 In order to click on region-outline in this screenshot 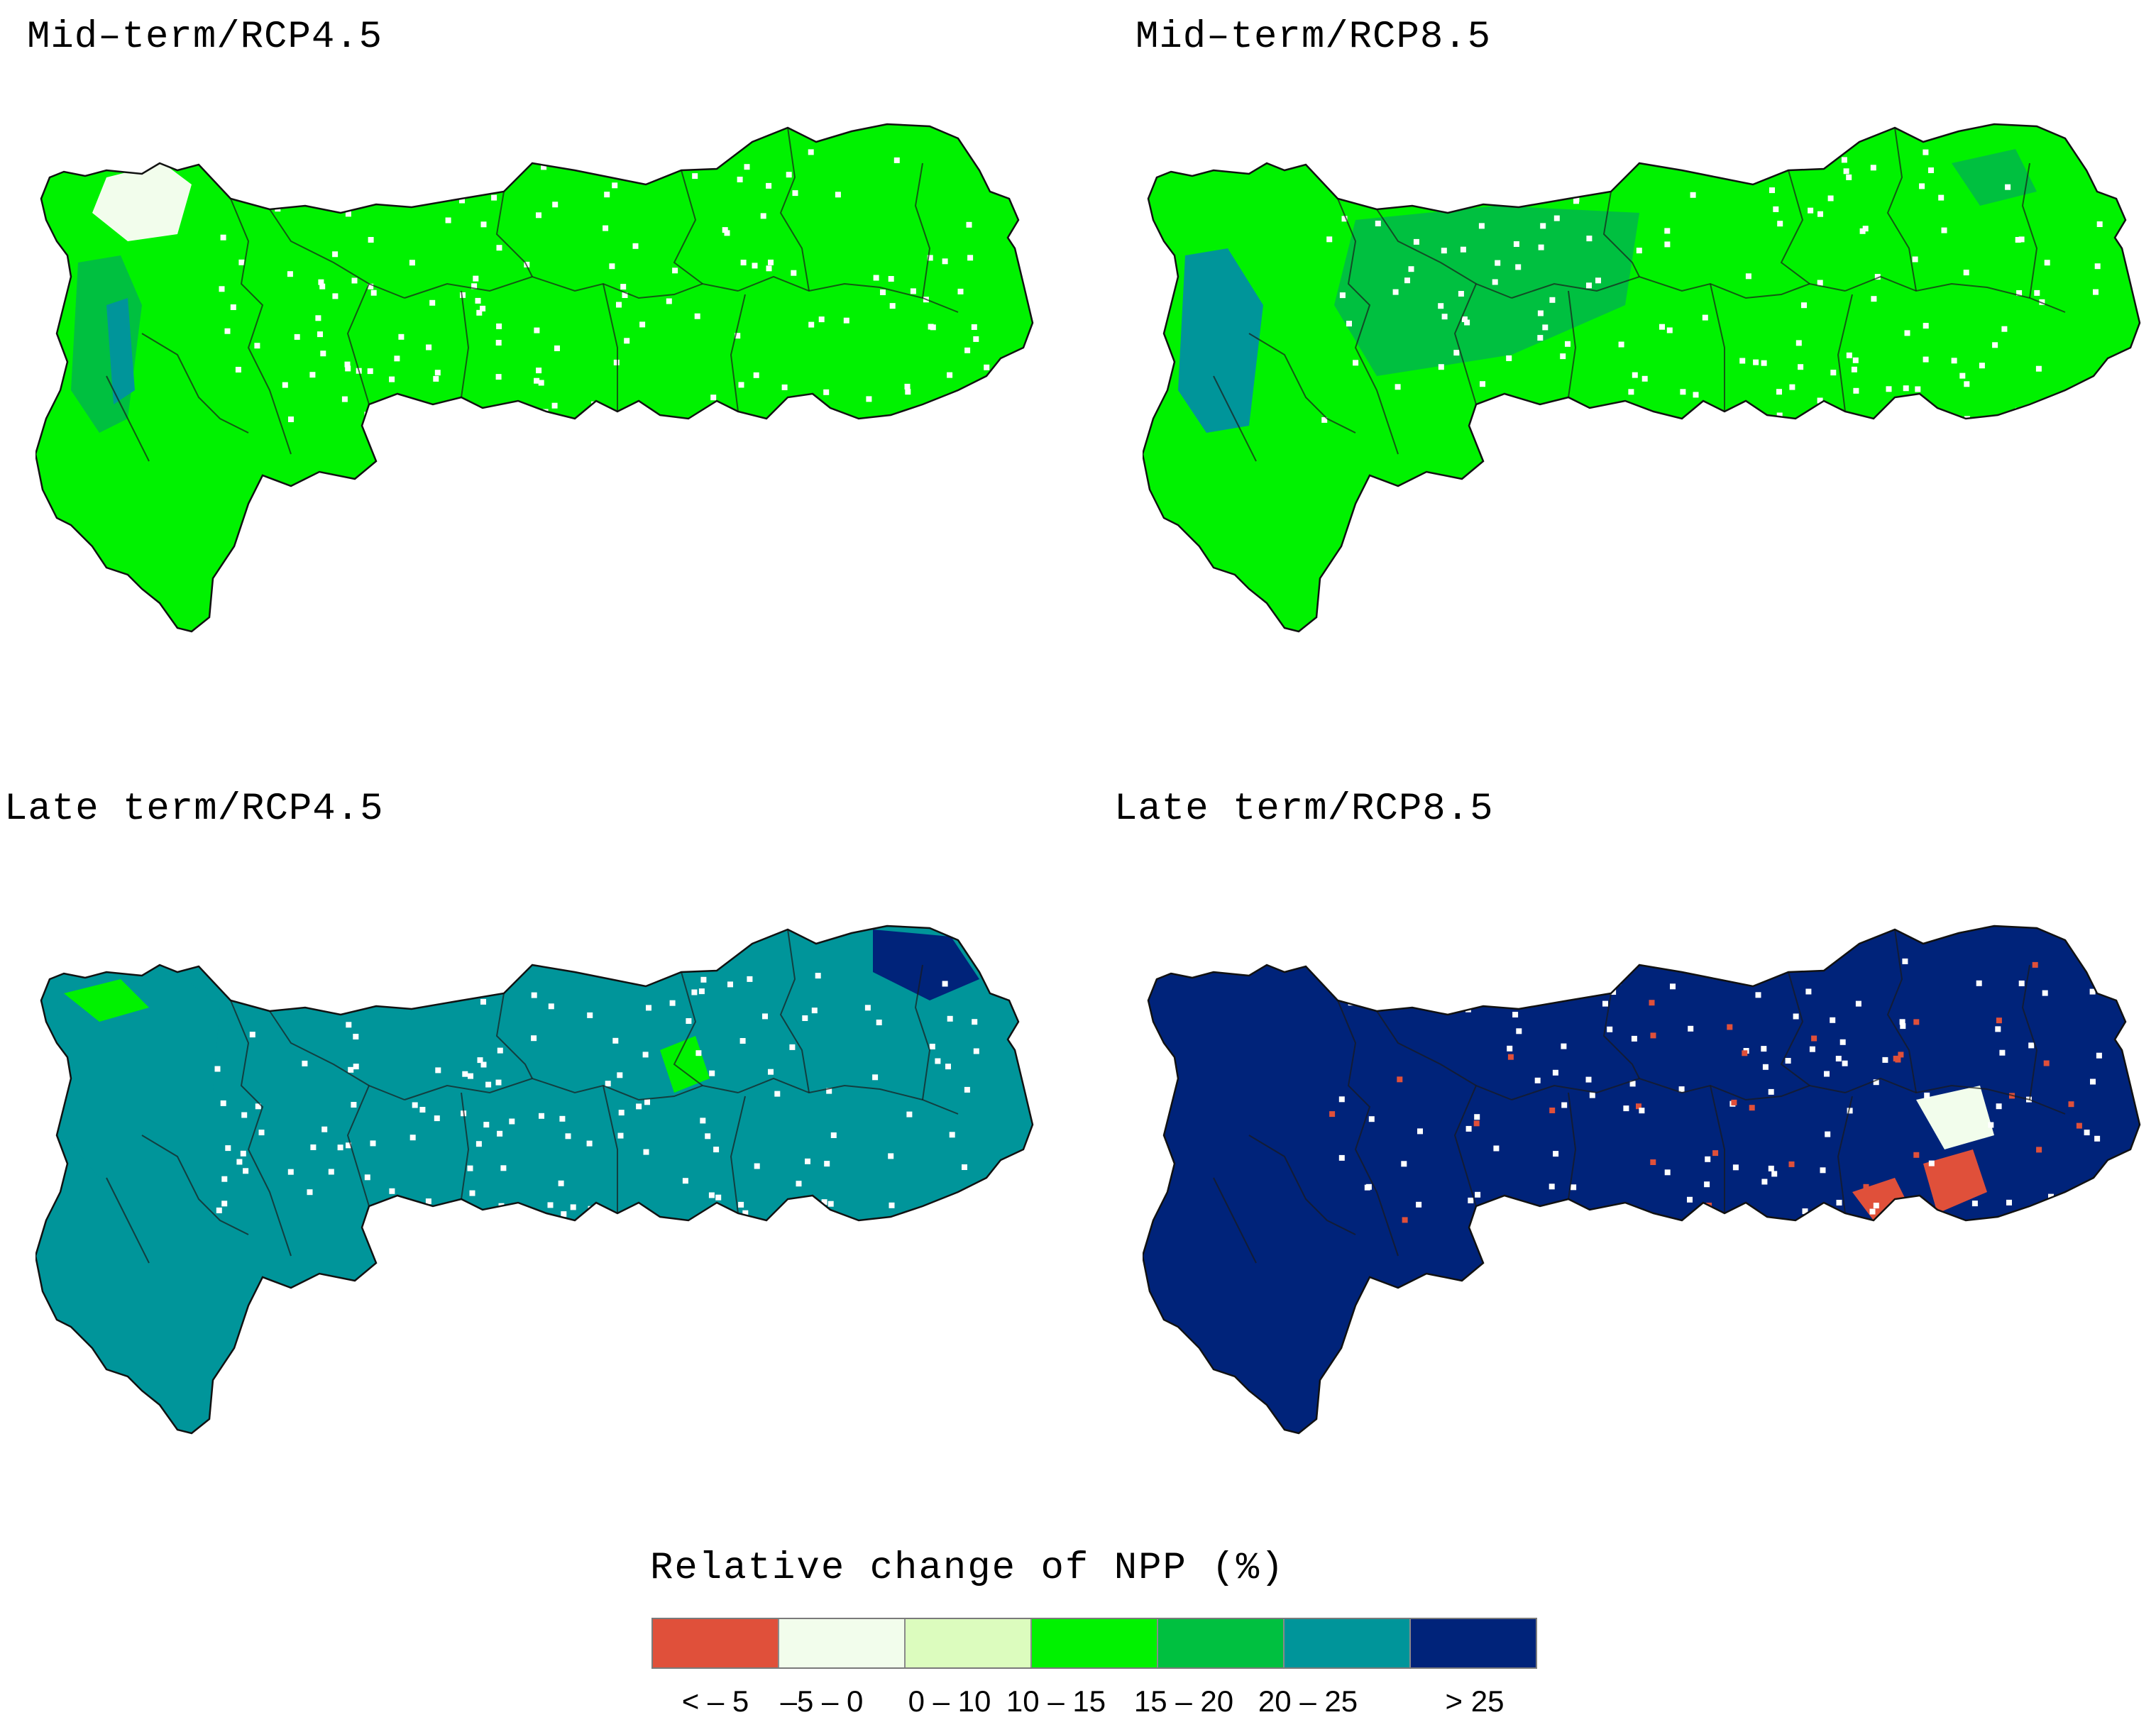, I will do `click(1642, 378)`.